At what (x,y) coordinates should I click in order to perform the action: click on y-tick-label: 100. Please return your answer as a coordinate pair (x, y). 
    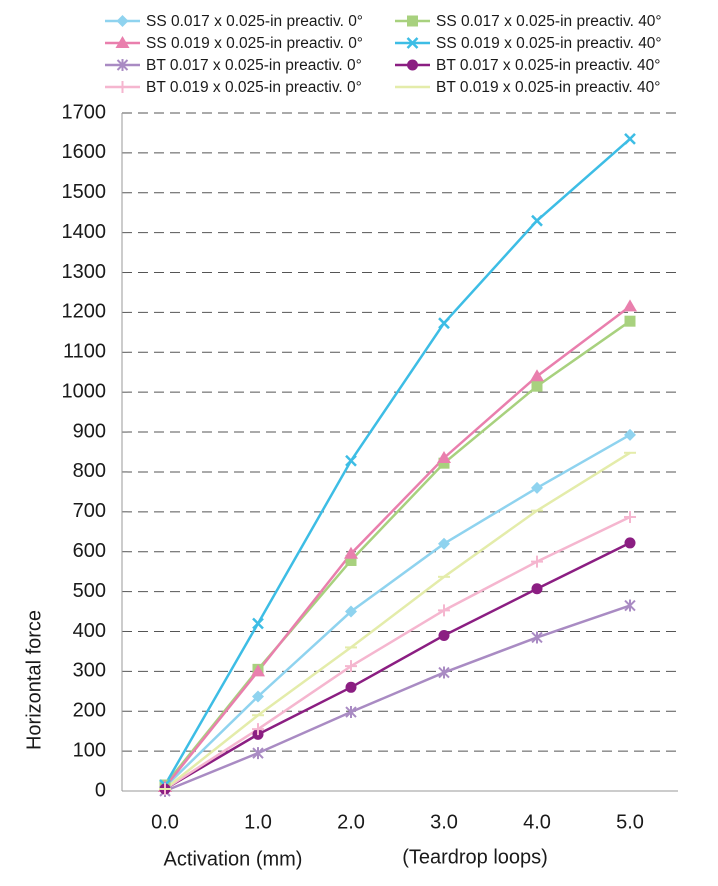
    Looking at the image, I should click on (89, 750).